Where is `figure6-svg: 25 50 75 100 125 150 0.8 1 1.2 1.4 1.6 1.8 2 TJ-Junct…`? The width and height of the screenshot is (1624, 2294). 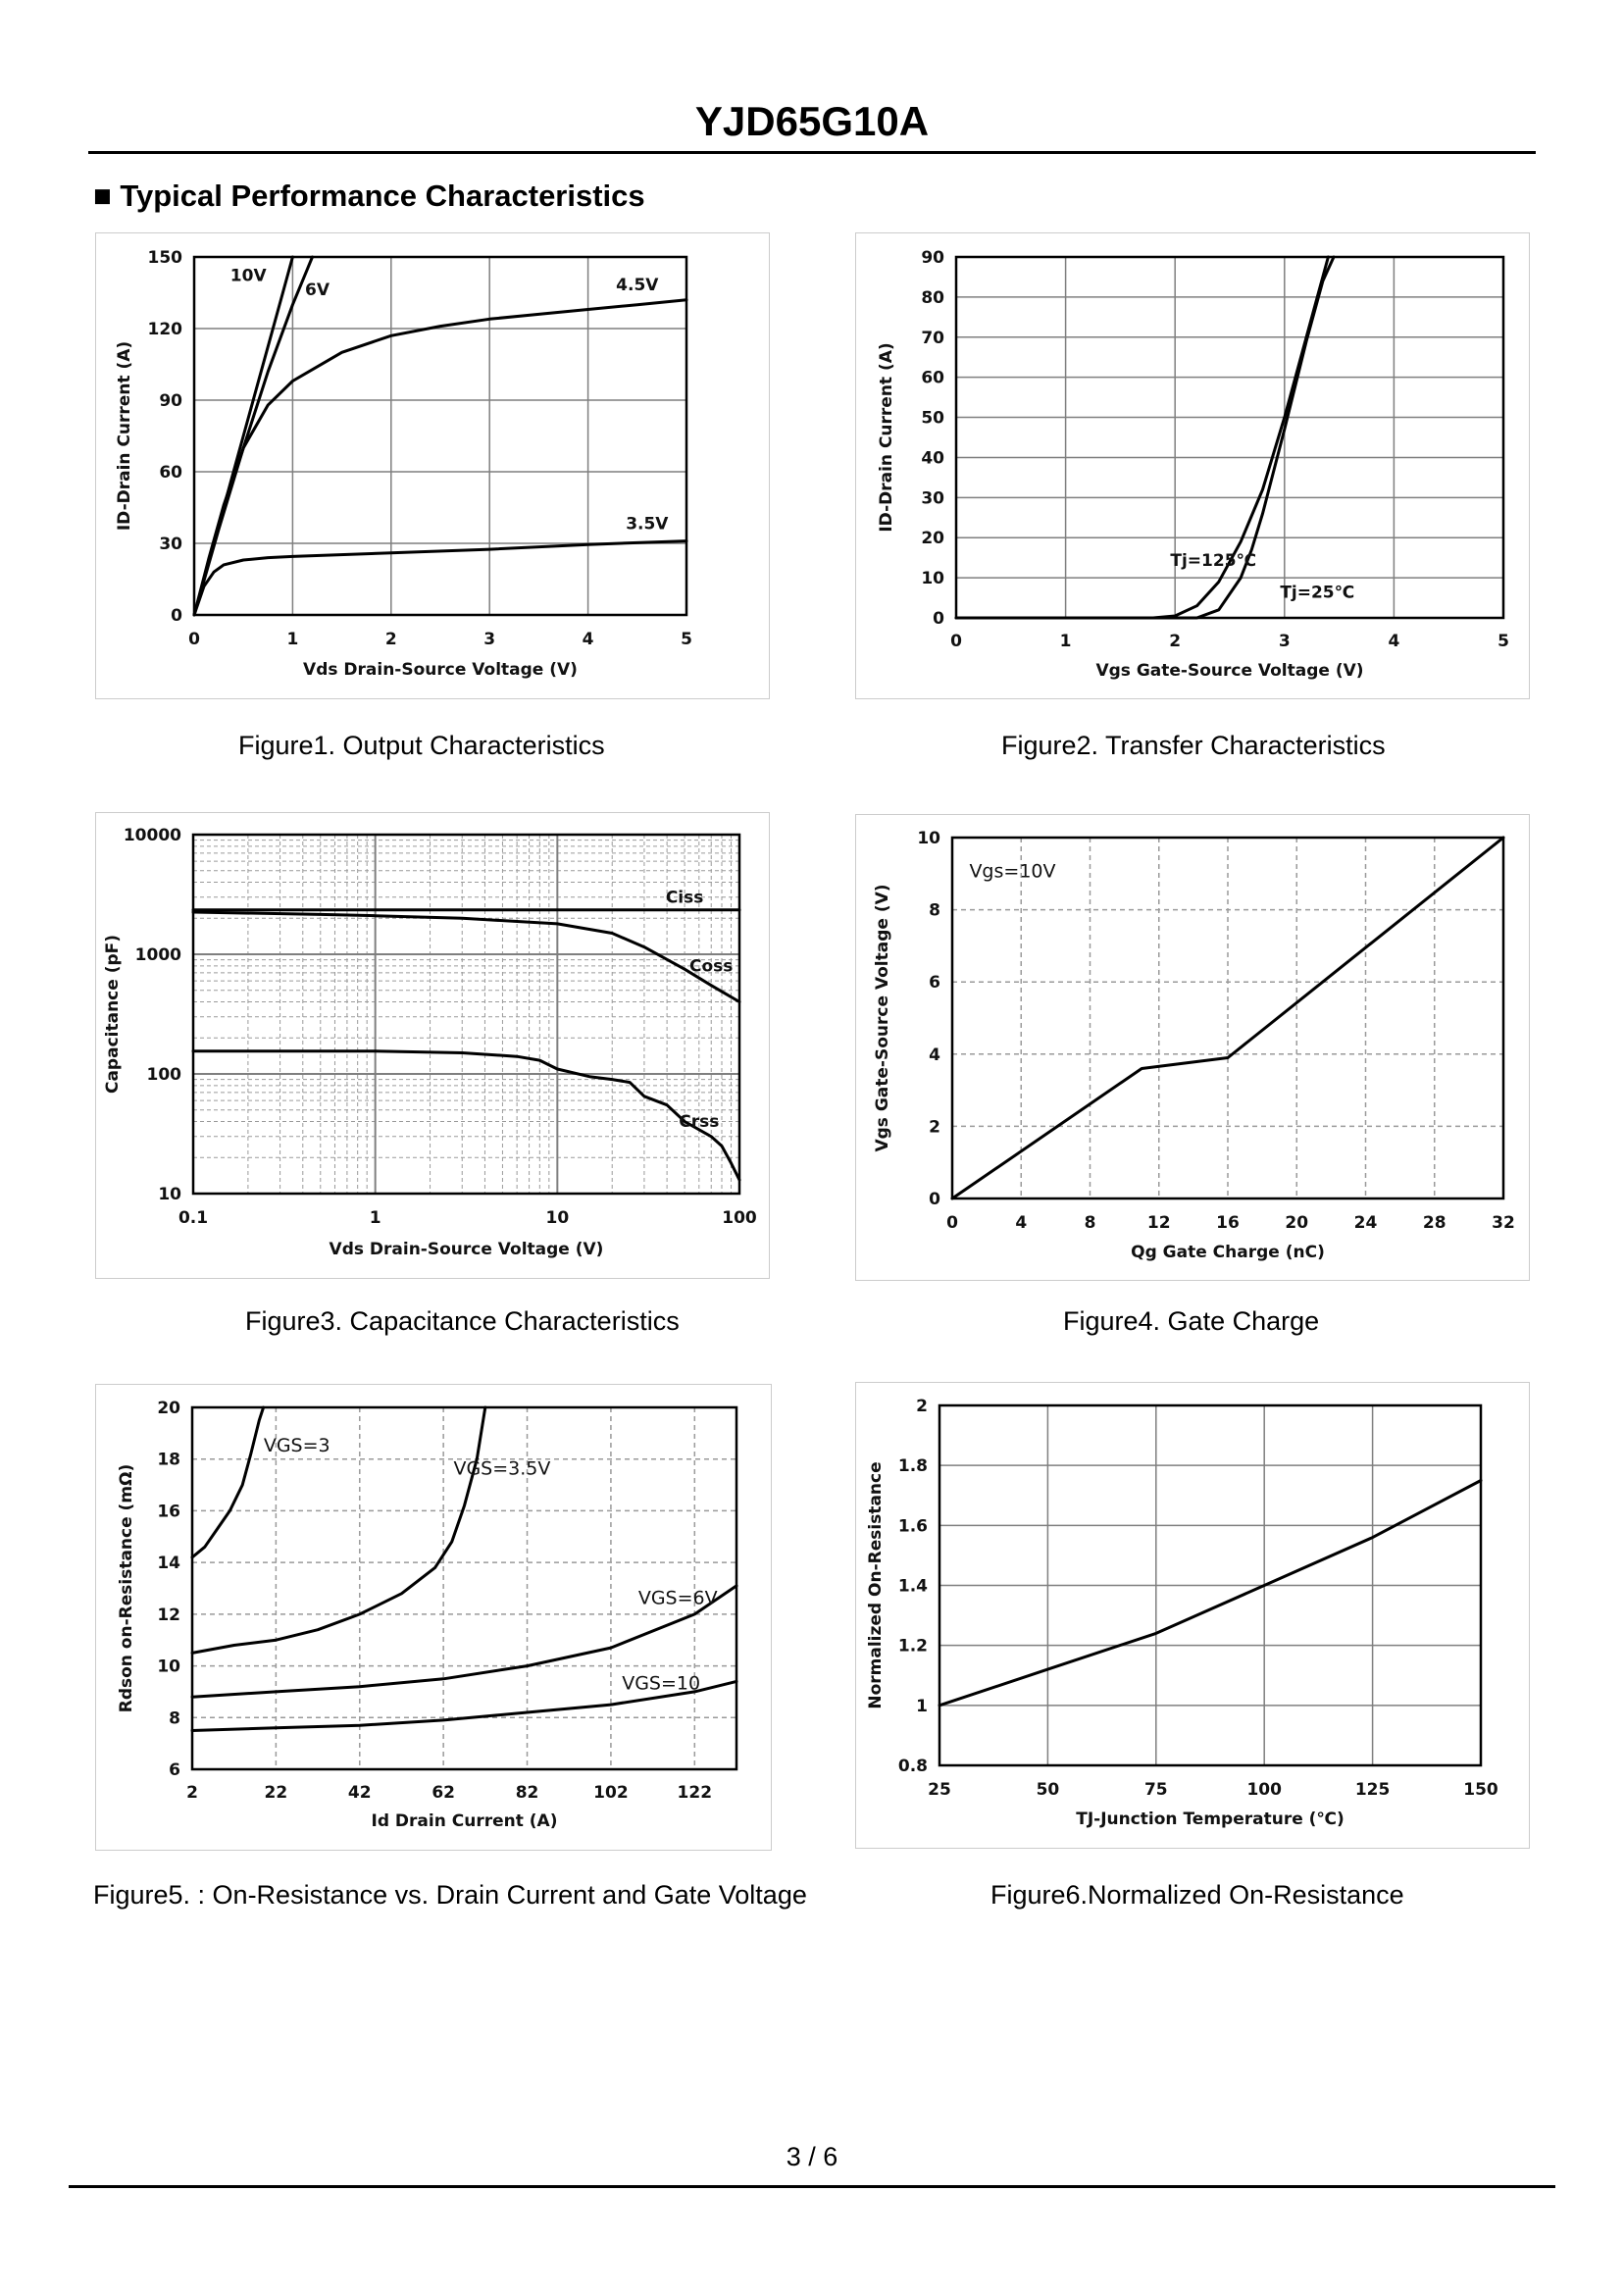
figure6-svg: 25 50 75 100 125 150 0.8 1 1.2 1.4 1.6 1.8 2 TJ-Junct… is located at coordinates (1182, 1613).